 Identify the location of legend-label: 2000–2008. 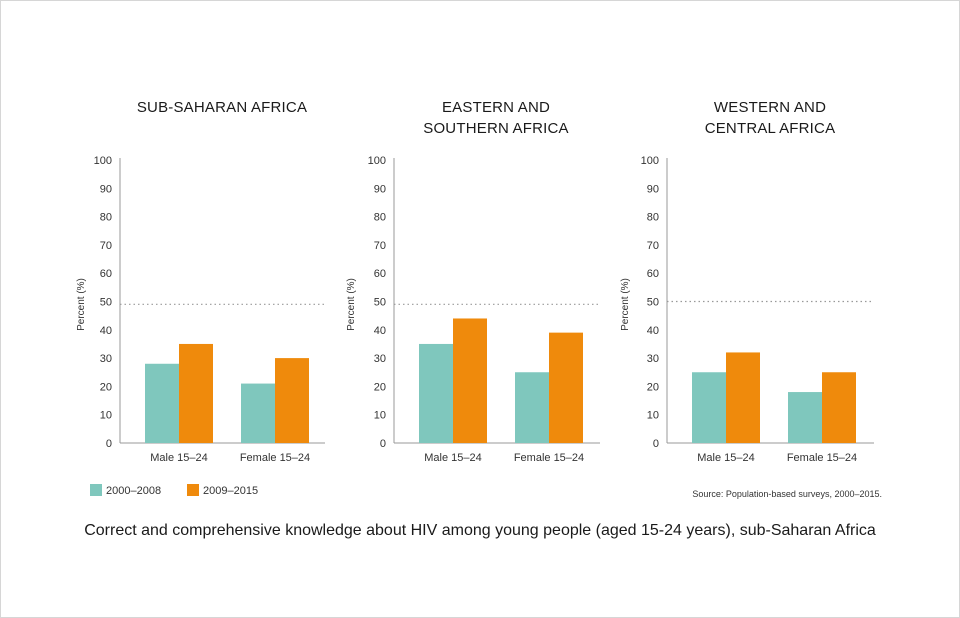
(133, 491).